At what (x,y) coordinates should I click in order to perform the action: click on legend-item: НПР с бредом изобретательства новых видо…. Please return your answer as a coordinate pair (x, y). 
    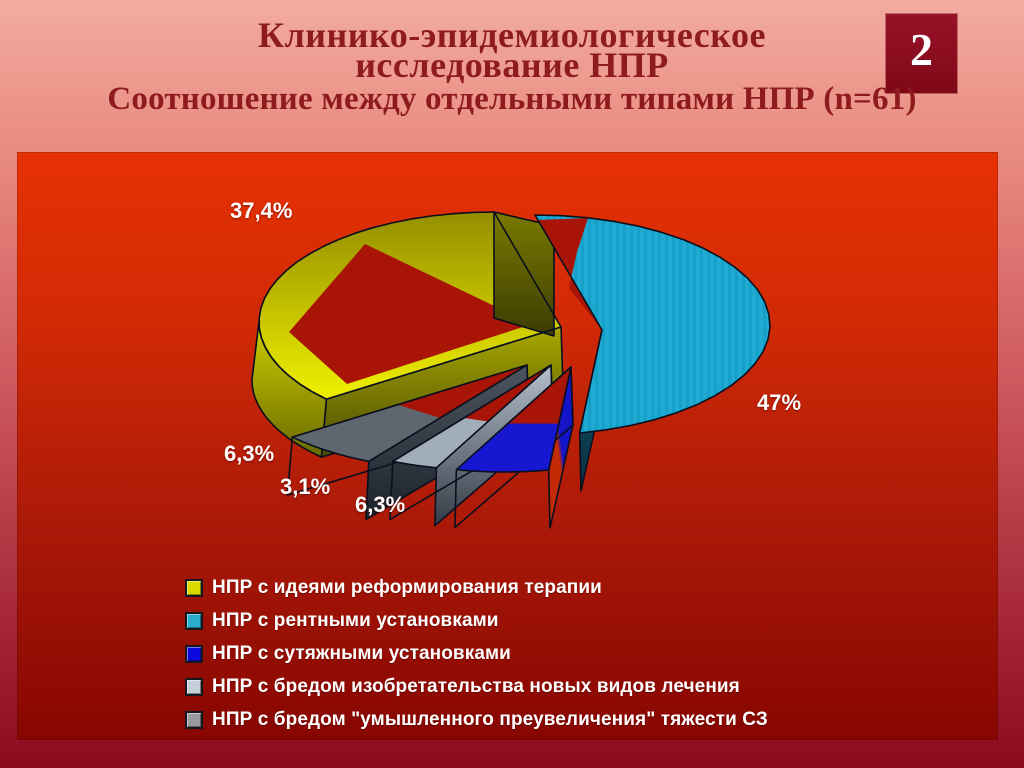
    Looking at the image, I should click on (476, 686).